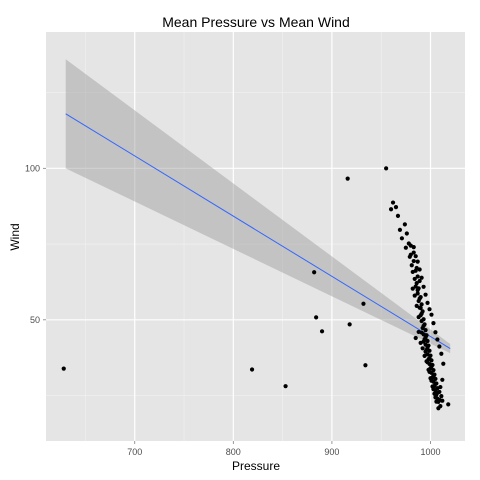  What do you see at coordinates (256, 466) in the screenshot?
I see `x-axis-title: Pressure` at bounding box center [256, 466].